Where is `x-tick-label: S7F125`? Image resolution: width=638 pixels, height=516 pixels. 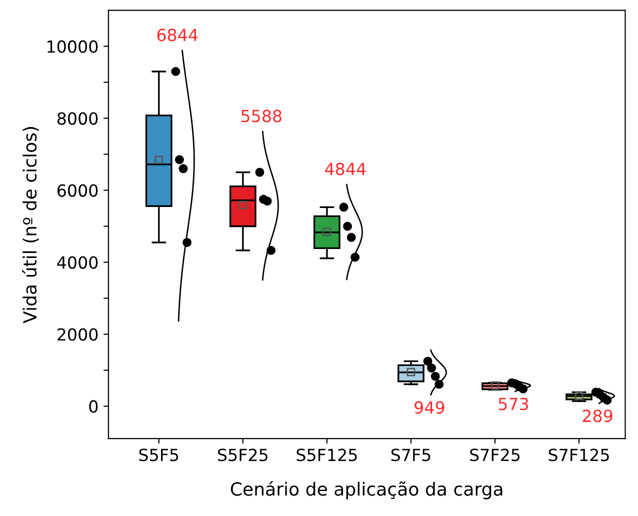 x-tick-label: S7F125 is located at coordinates (578, 455).